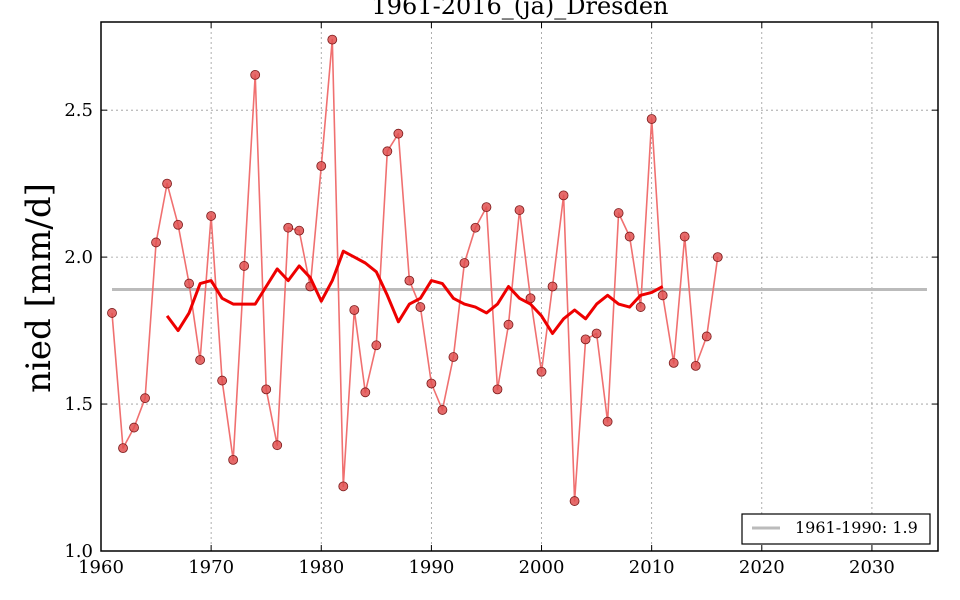  Describe the element at coordinates (39, 288) in the screenshot. I see `y-axis-label: nied [mm/d]` at that location.